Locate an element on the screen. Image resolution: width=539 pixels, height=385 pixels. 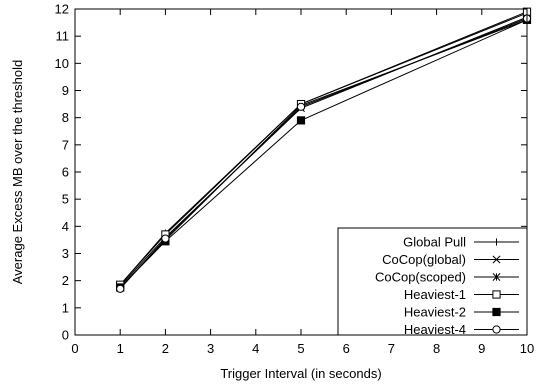
x-tick-label: 3 is located at coordinates (210, 348).